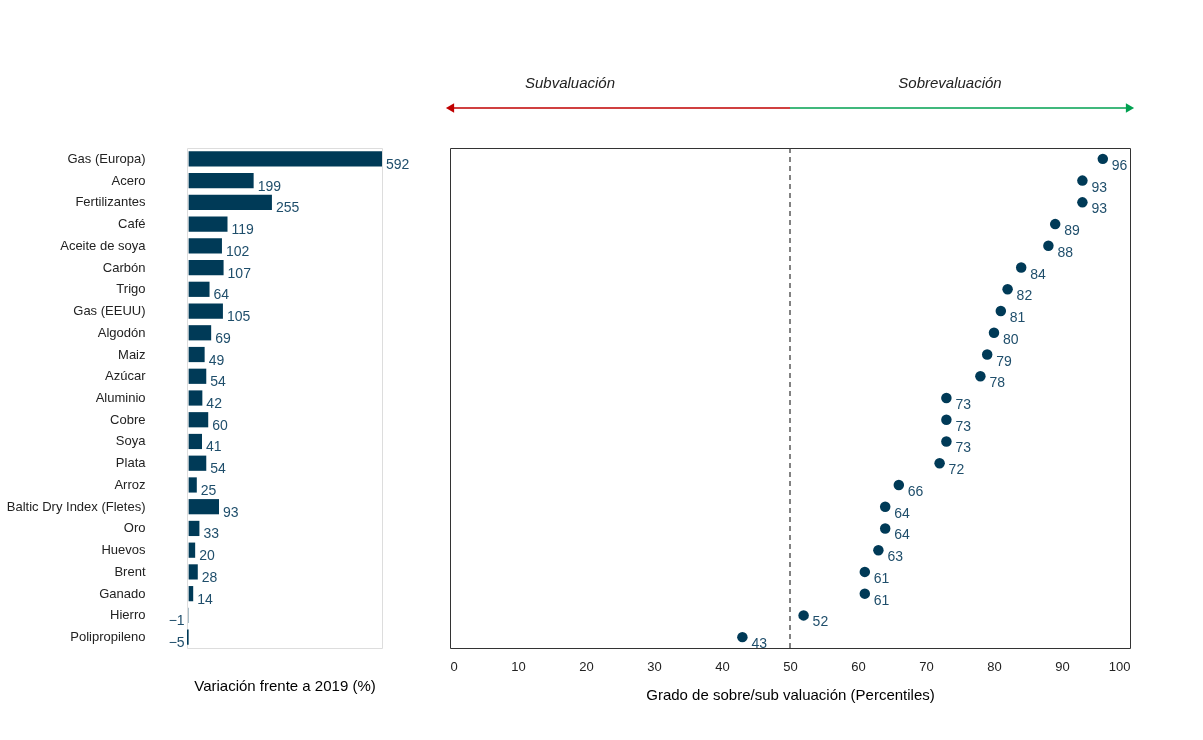 The height and width of the screenshot is (740, 1203). I want to click on y-tick-label: Ganado, so click(122, 593).